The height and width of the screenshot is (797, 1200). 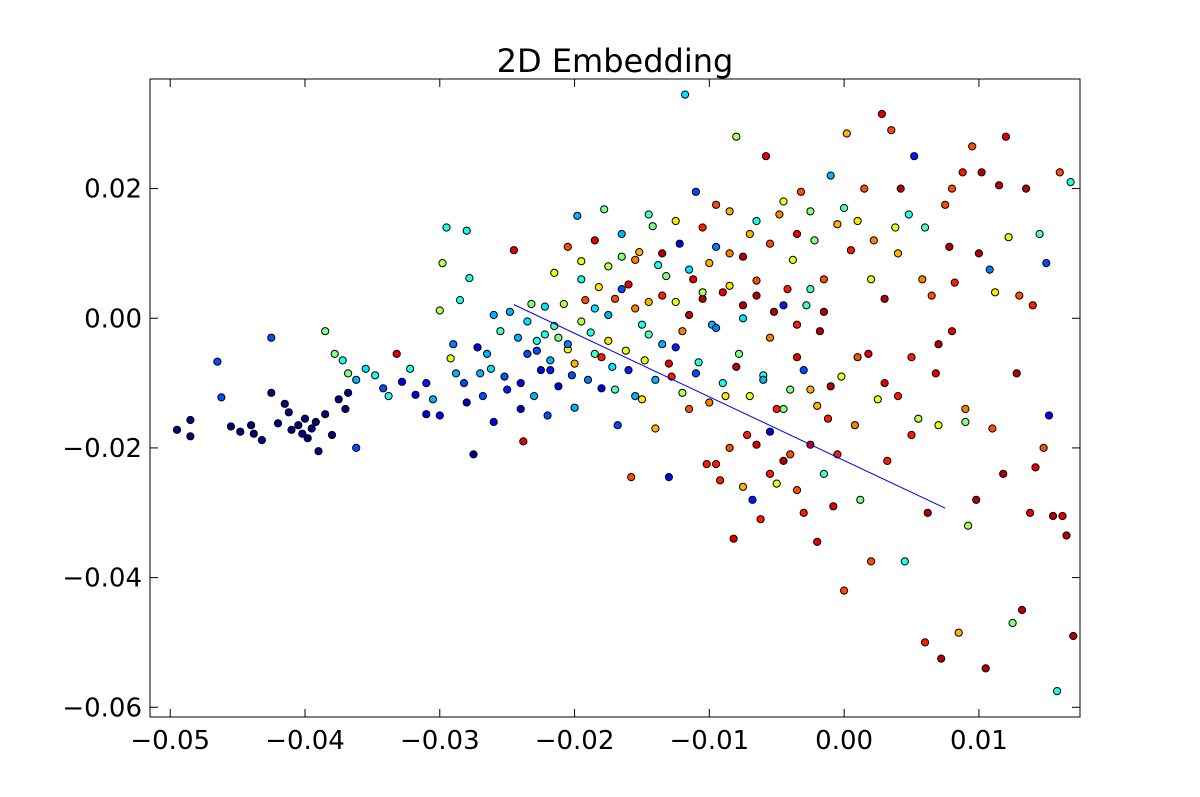 What do you see at coordinates (729, 406) in the screenshot?
I see `fit-line` at bounding box center [729, 406].